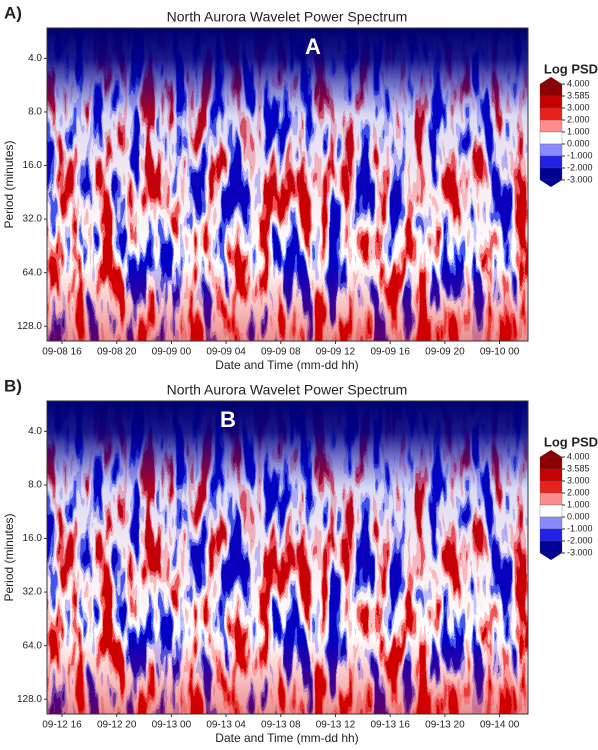 This screenshot has height=750, width=598. I want to click on x-tick-label: 09-09 20, so click(445, 352).